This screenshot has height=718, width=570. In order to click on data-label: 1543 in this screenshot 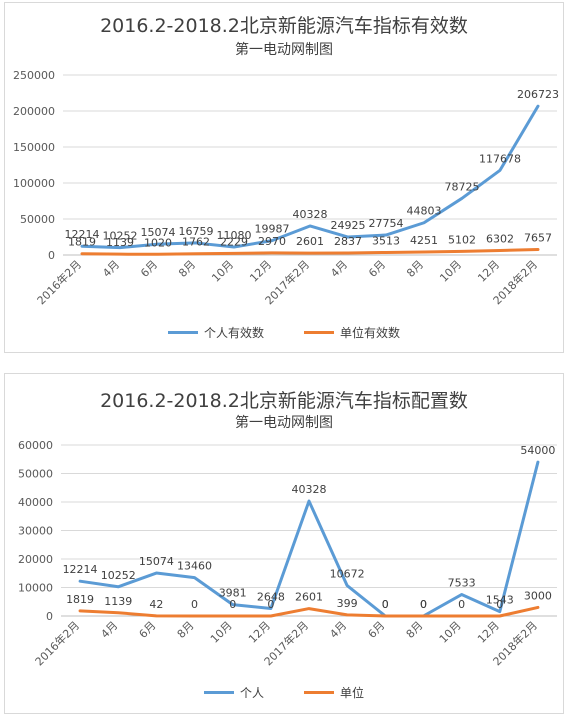, I will do `click(500, 600)`.